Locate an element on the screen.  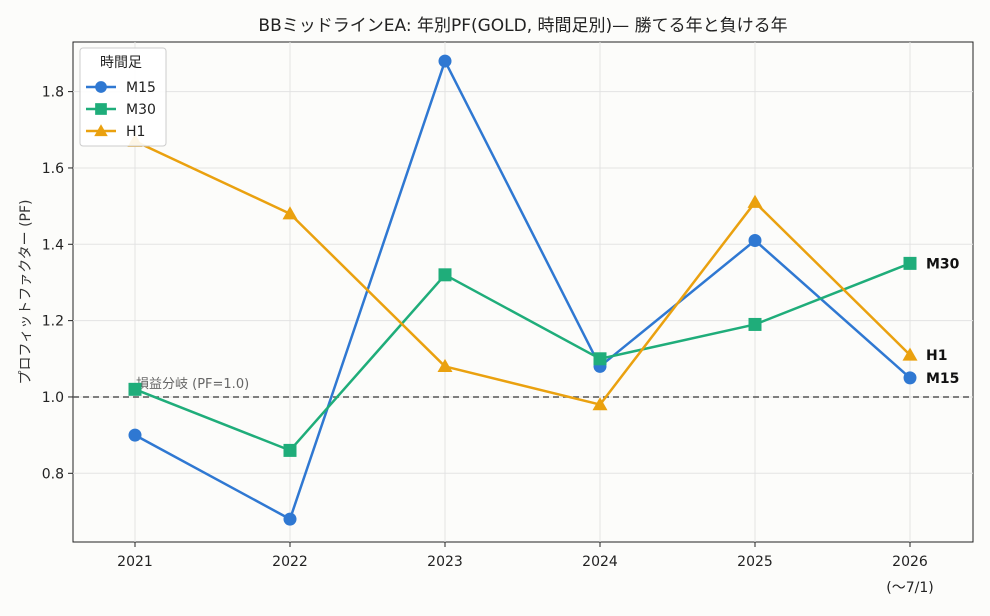
legend: 時間足 M15 M30 H1 is located at coordinates (123, 97).